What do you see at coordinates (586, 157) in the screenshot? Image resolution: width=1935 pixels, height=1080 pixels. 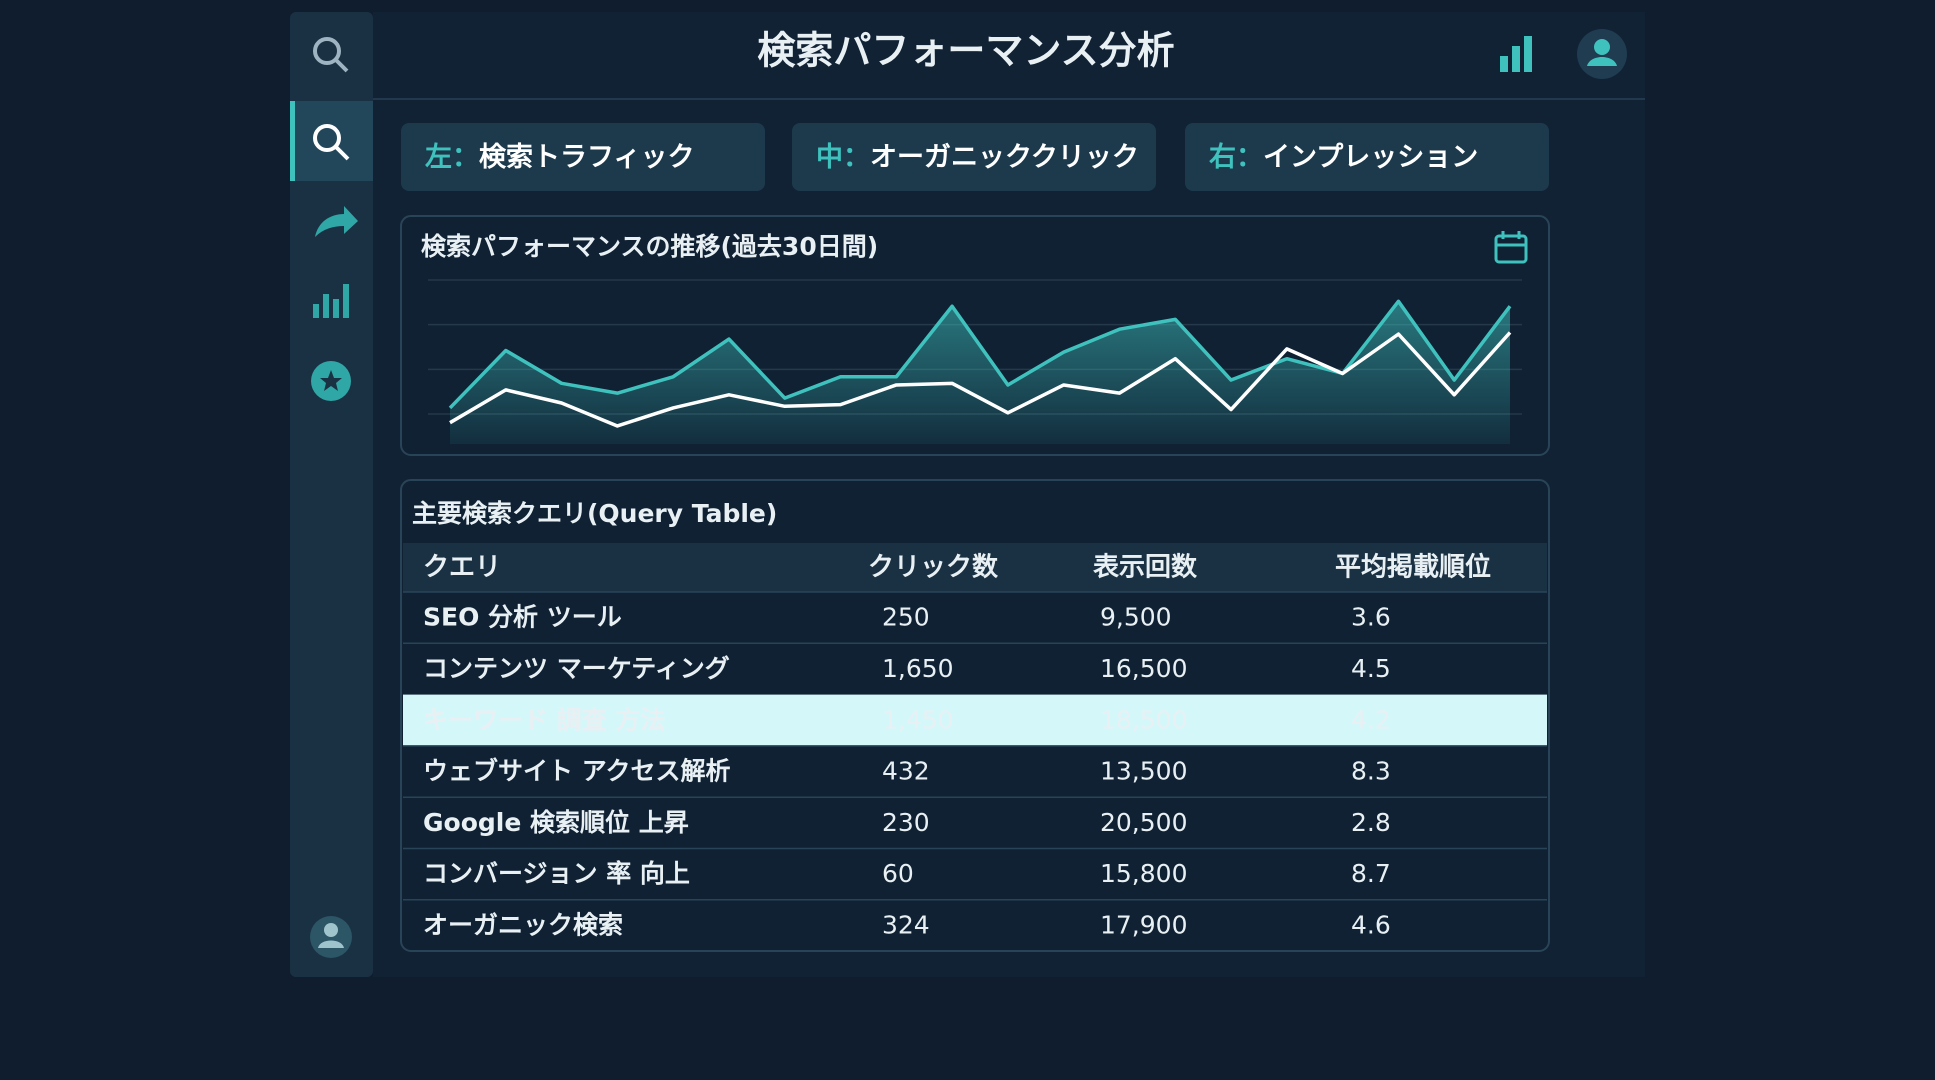 I see `tab-name: 検索トラフィック` at bounding box center [586, 157].